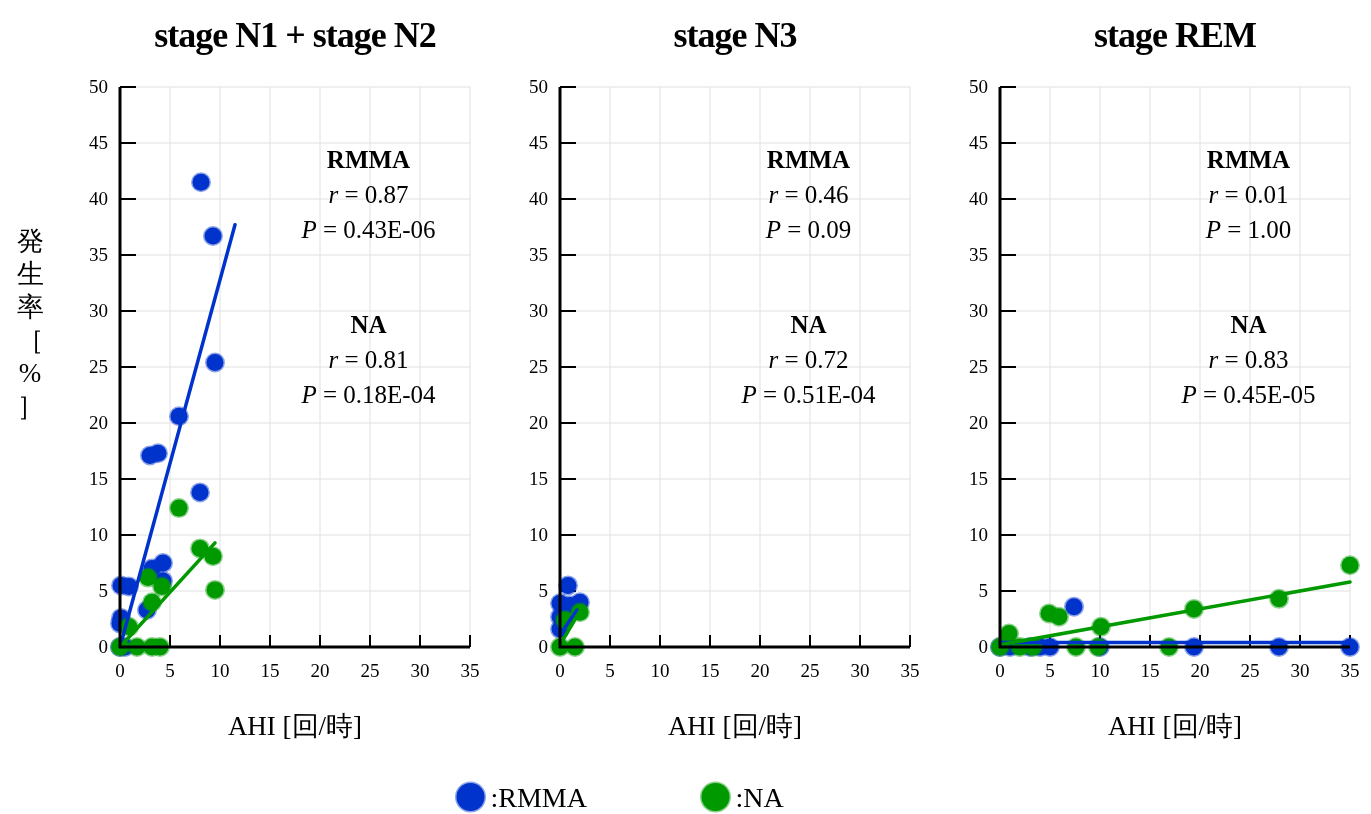  What do you see at coordinates (735, 35) in the screenshot?
I see `chart-title: stage N3` at bounding box center [735, 35].